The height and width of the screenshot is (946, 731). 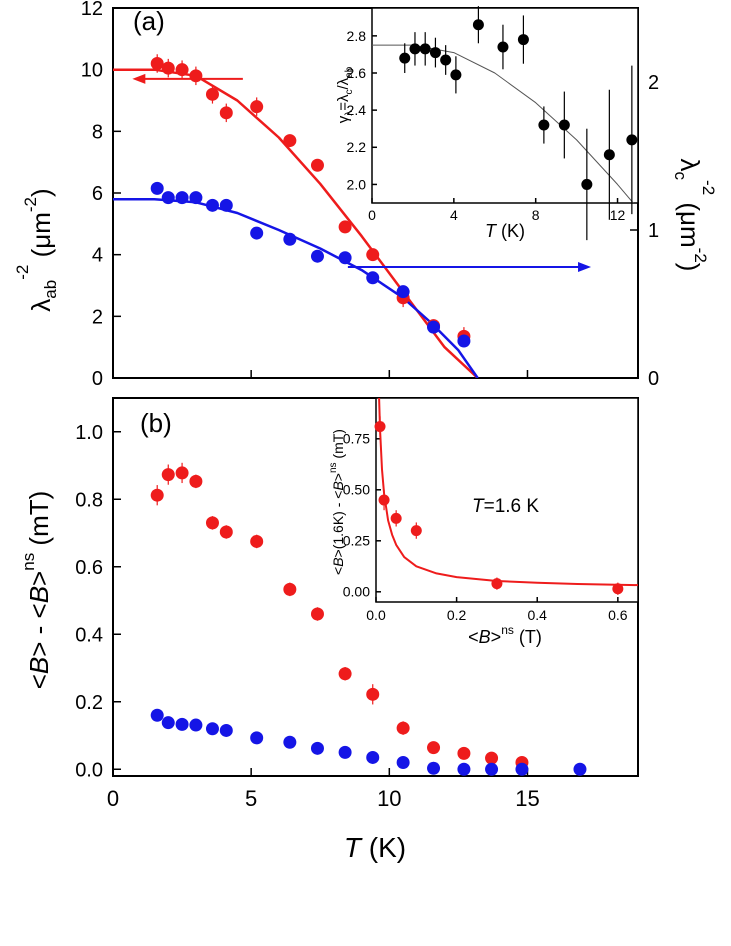 I want to click on panel-b-y-tick-label: 0.4, so click(x=89, y=635).